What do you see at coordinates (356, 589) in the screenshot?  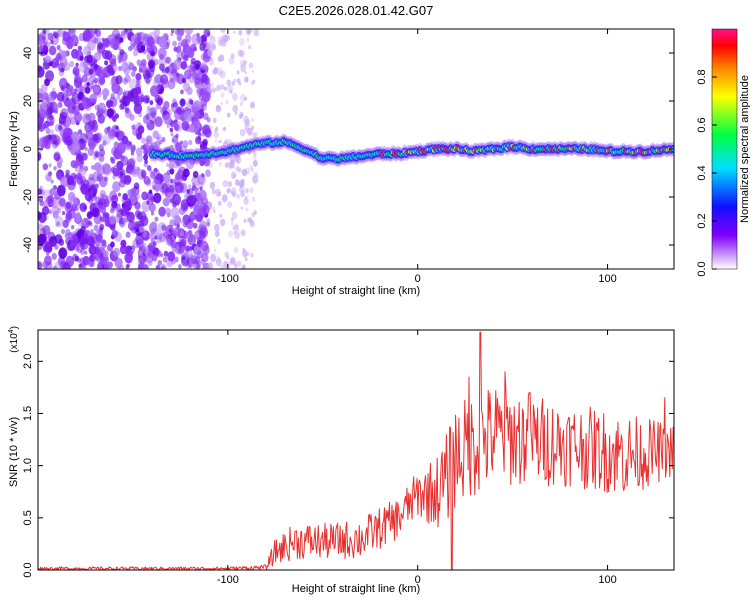 I see `snr-xlabel: Height of straight line (km)` at bounding box center [356, 589].